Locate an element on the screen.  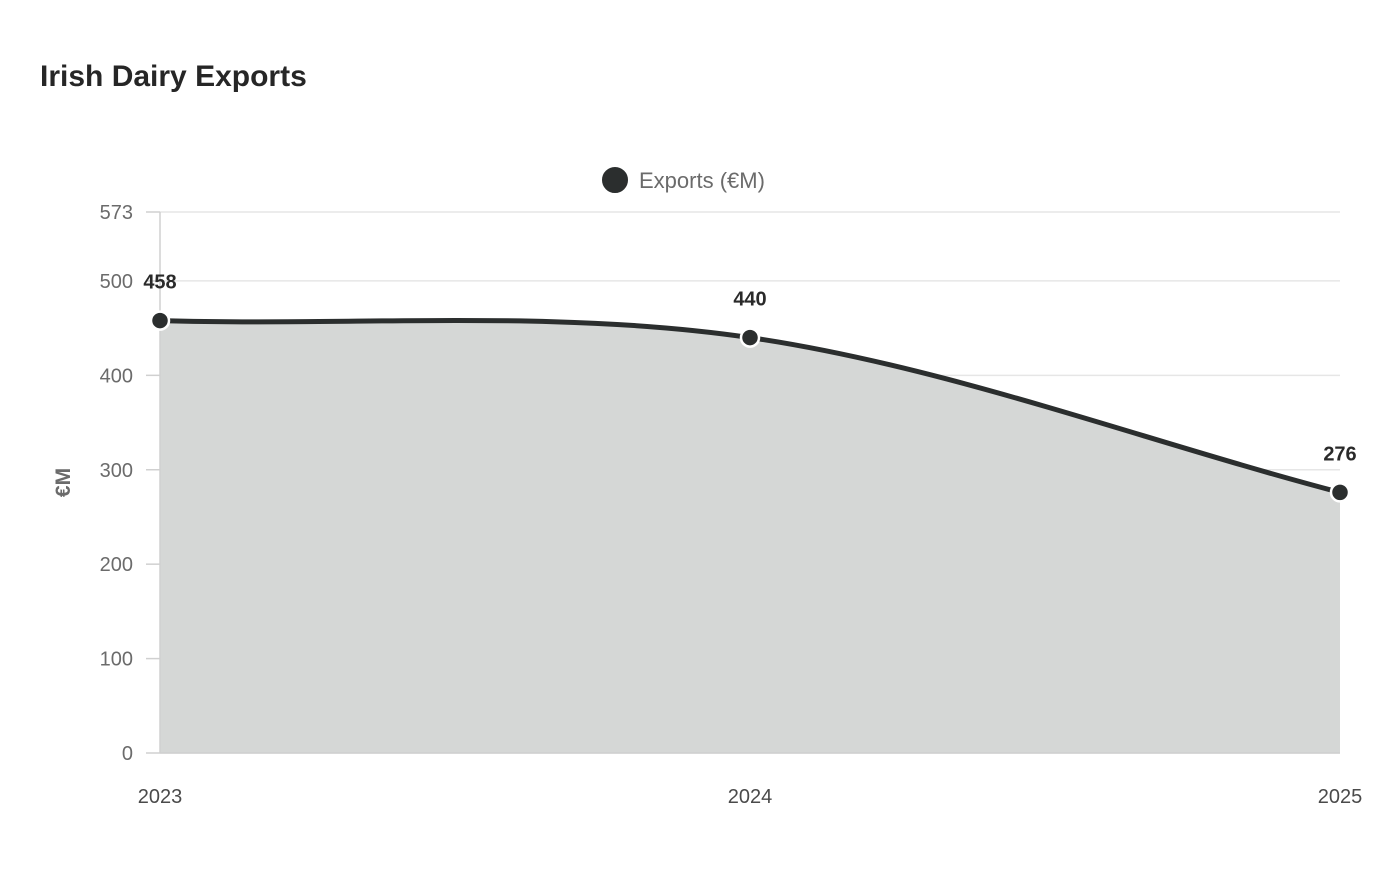
y-tick-label: 200 is located at coordinates (116, 565).